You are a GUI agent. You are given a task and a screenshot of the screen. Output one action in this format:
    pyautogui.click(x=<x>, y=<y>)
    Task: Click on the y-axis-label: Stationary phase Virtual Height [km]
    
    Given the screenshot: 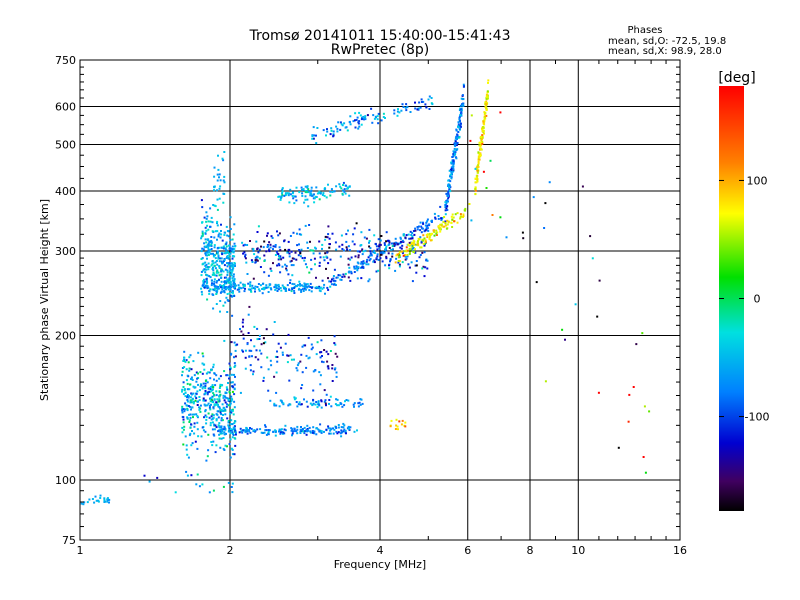 What is the action you would take?
    pyautogui.click(x=44, y=300)
    